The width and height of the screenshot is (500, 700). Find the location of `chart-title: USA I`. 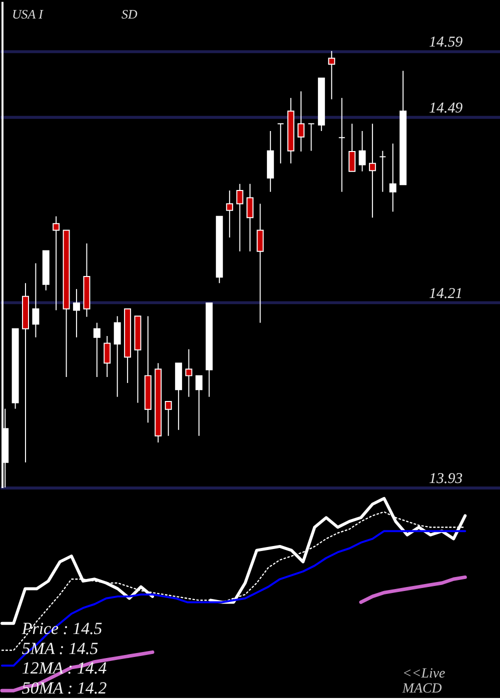

chart-title: USA I is located at coordinates (28, 14).